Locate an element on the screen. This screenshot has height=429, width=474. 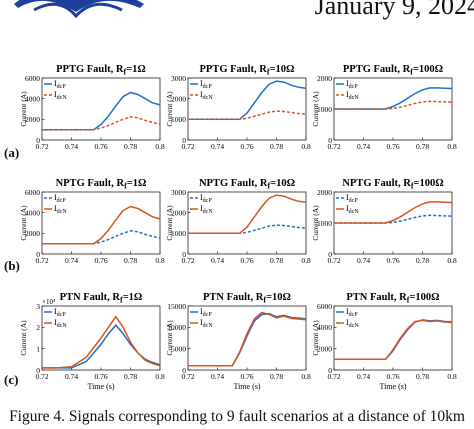
x-axis-label: Time (s) is located at coordinates (100, 386).